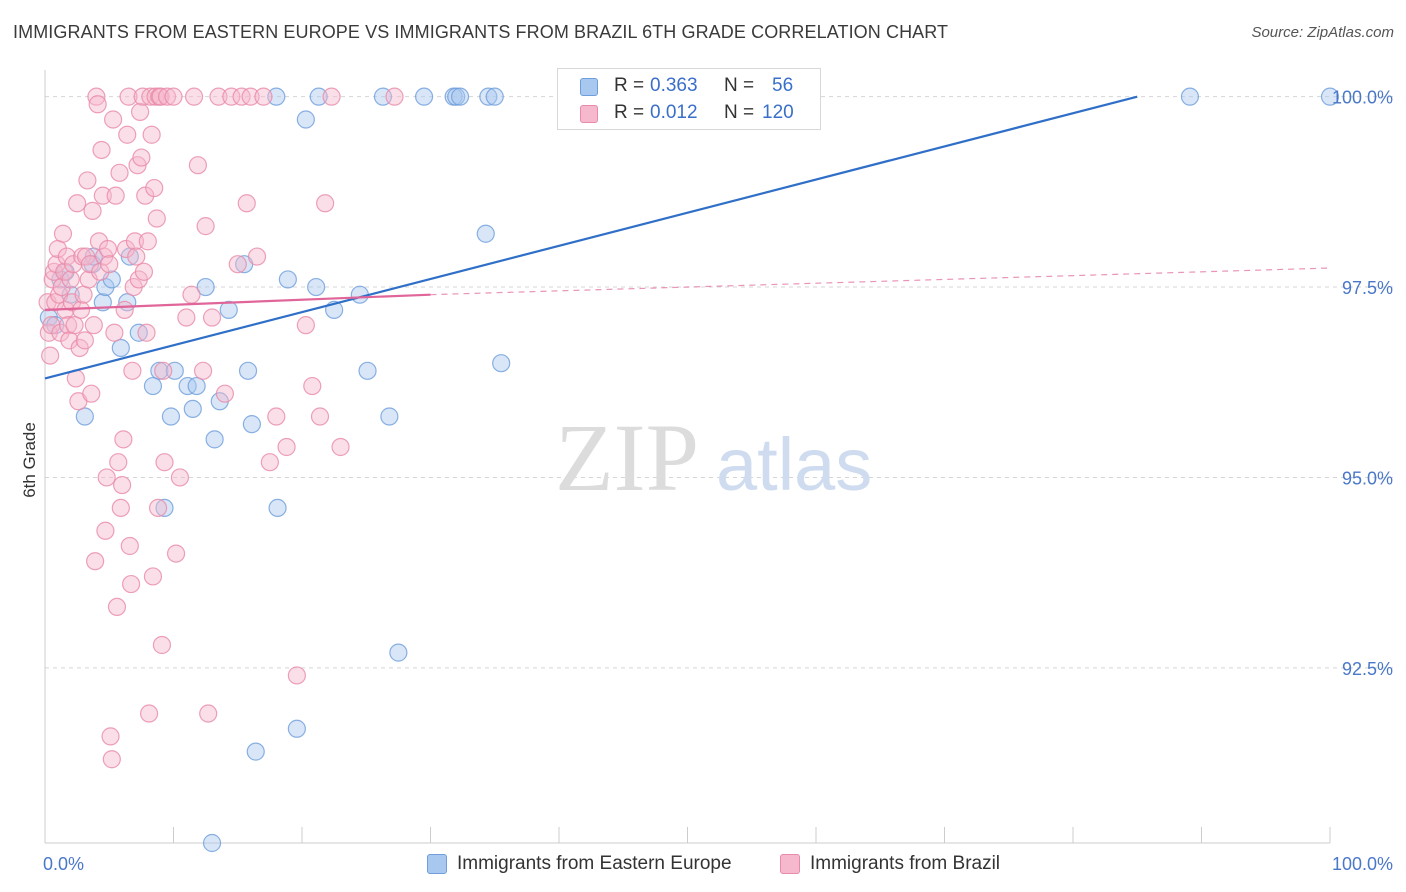 The height and width of the screenshot is (892, 1406). I want to click on bottom-legend-label: Immigrants from Eastern Europe, so click(594, 863).